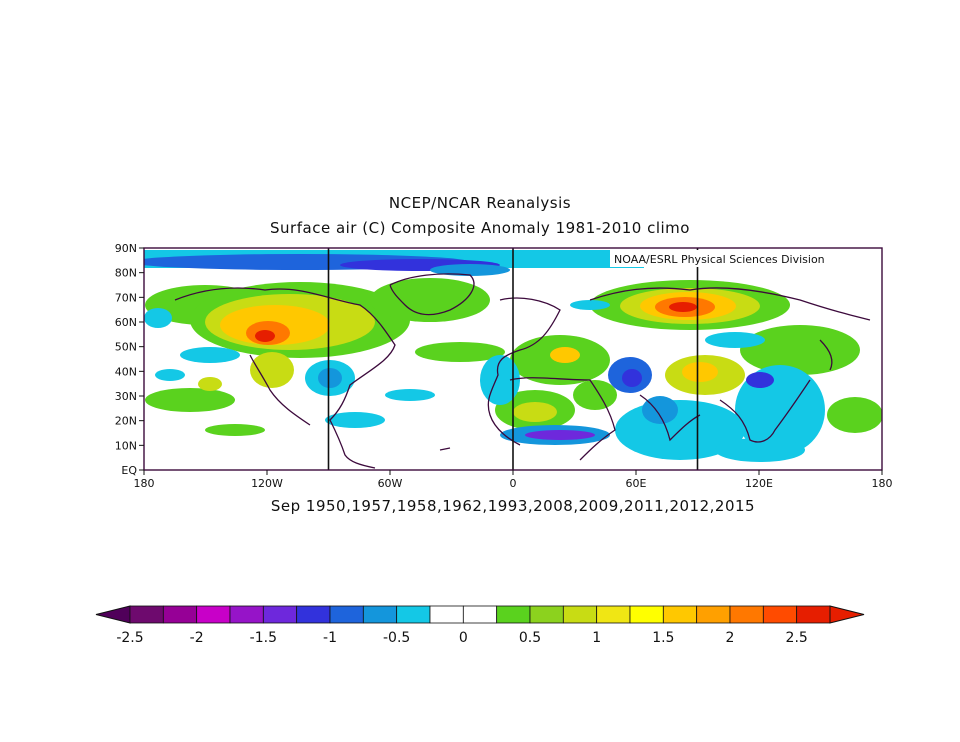 The height and width of the screenshot is (742, 960). Describe the element at coordinates (530, 638) in the screenshot. I see `colorbar-tick-label: 0.5` at that location.